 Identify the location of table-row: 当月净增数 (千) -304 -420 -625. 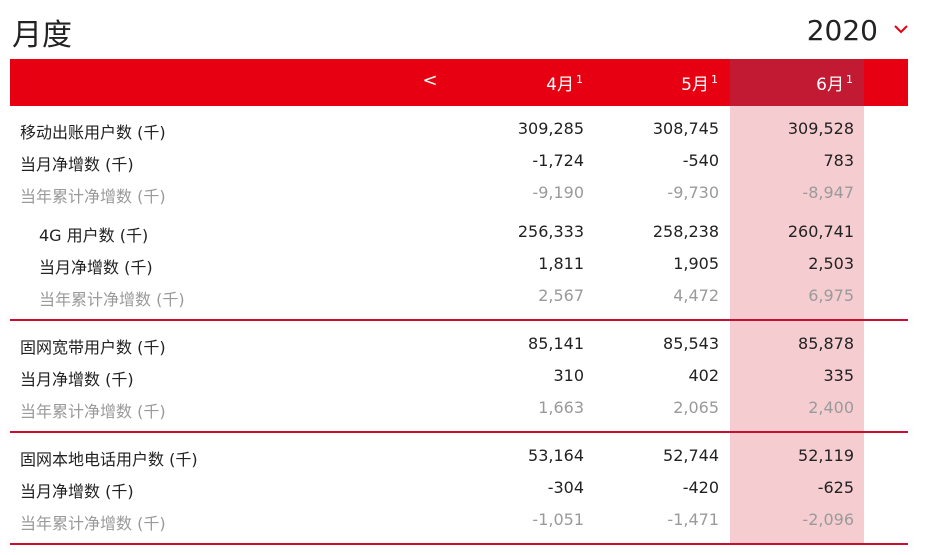
(437, 489).